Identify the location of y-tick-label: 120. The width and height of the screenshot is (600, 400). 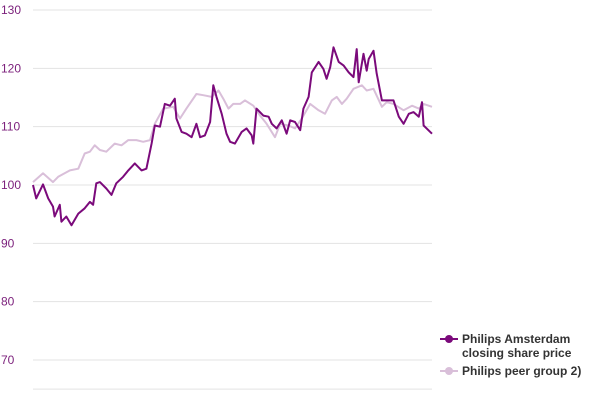
(11, 68).